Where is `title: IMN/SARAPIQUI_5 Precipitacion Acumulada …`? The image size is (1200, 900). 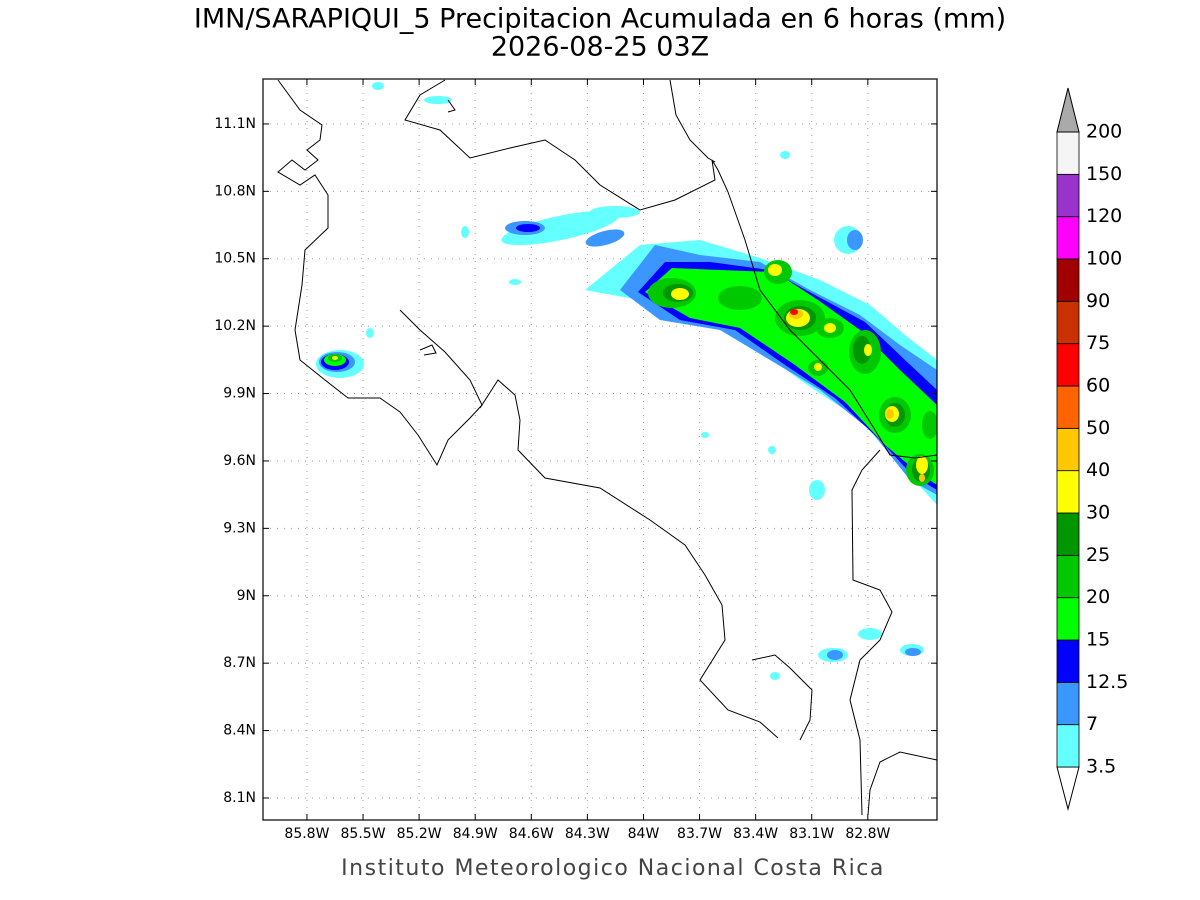
title: IMN/SARAPIQUI_5 Precipitacion Acumulada … is located at coordinates (600, 19).